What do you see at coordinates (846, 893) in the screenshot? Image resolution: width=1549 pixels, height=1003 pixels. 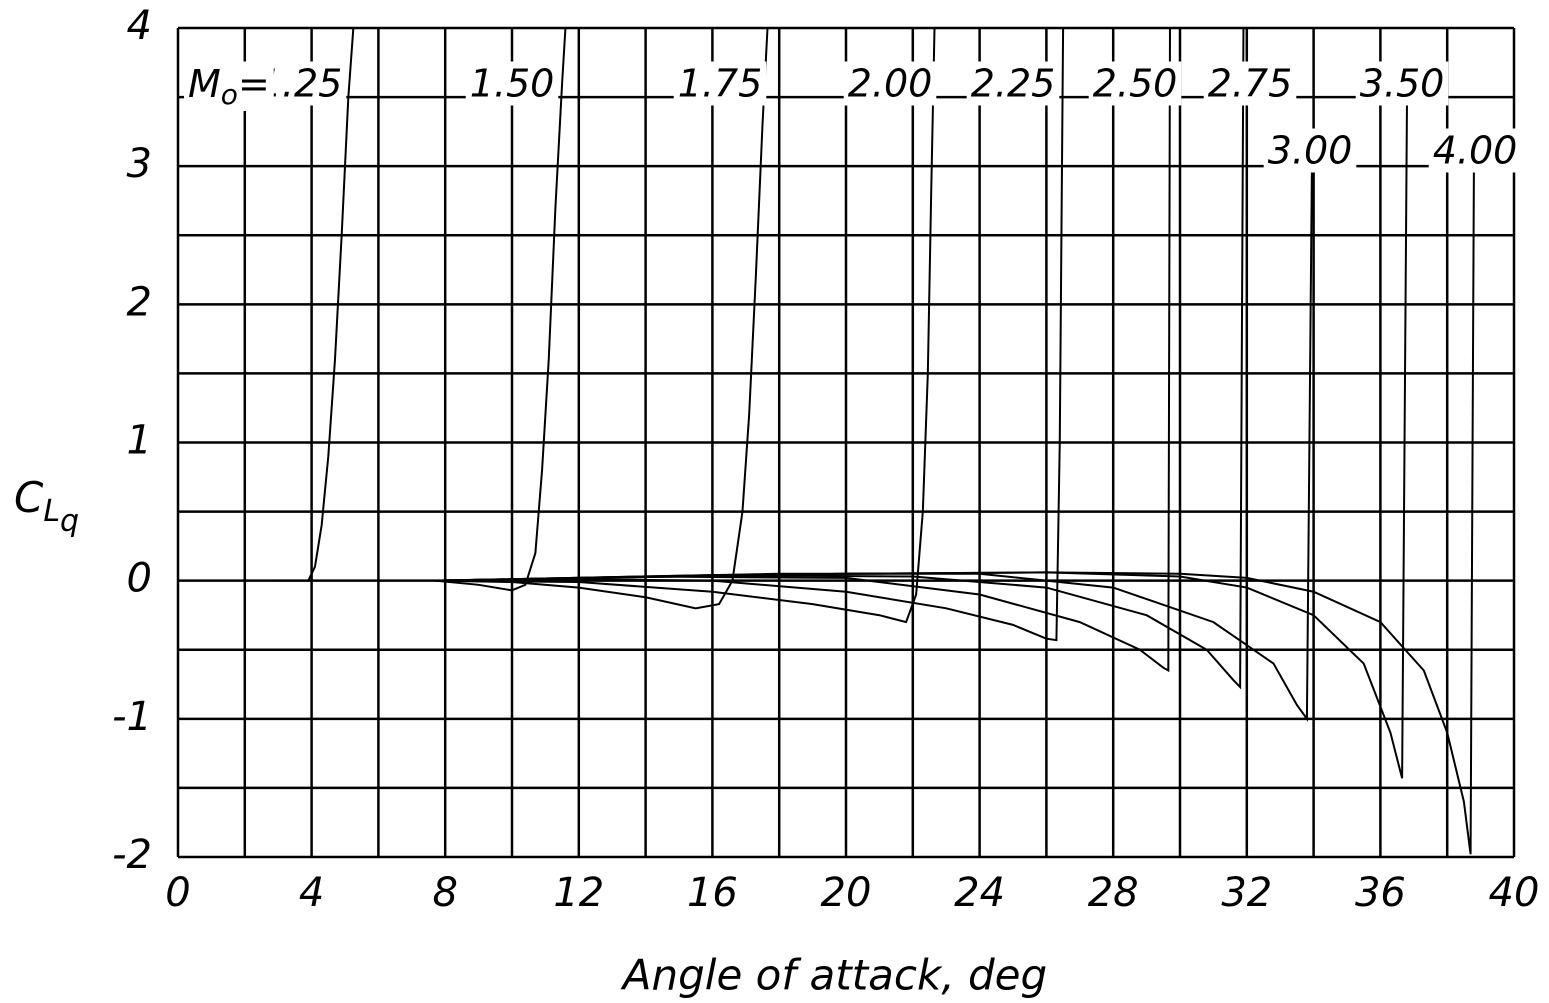 I see `x-tick-label: 20` at bounding box center [846, 893].